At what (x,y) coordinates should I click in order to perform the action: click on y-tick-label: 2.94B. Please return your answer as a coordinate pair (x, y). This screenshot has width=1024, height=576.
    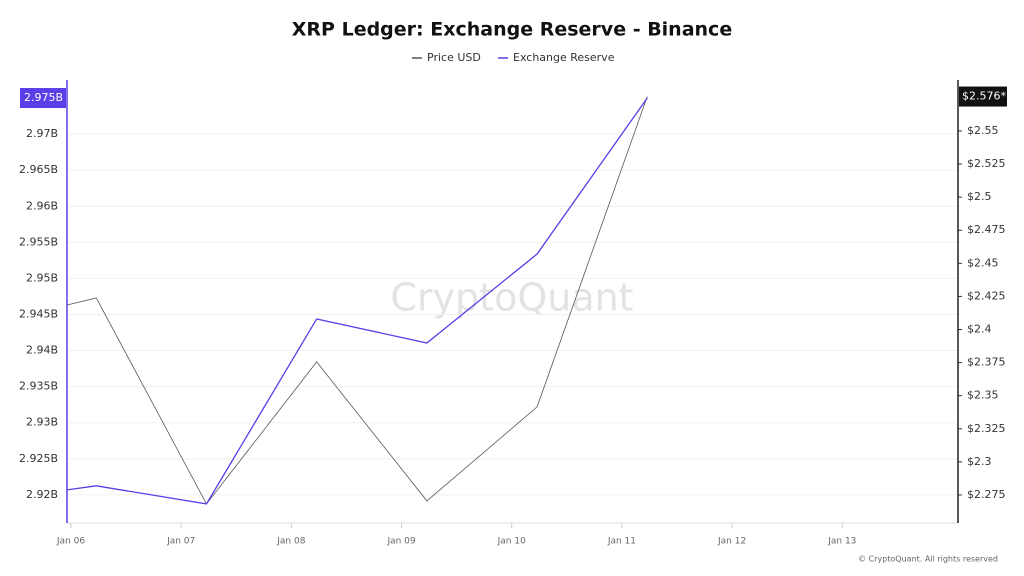
    Looking at the image, I should click on (42, 350).